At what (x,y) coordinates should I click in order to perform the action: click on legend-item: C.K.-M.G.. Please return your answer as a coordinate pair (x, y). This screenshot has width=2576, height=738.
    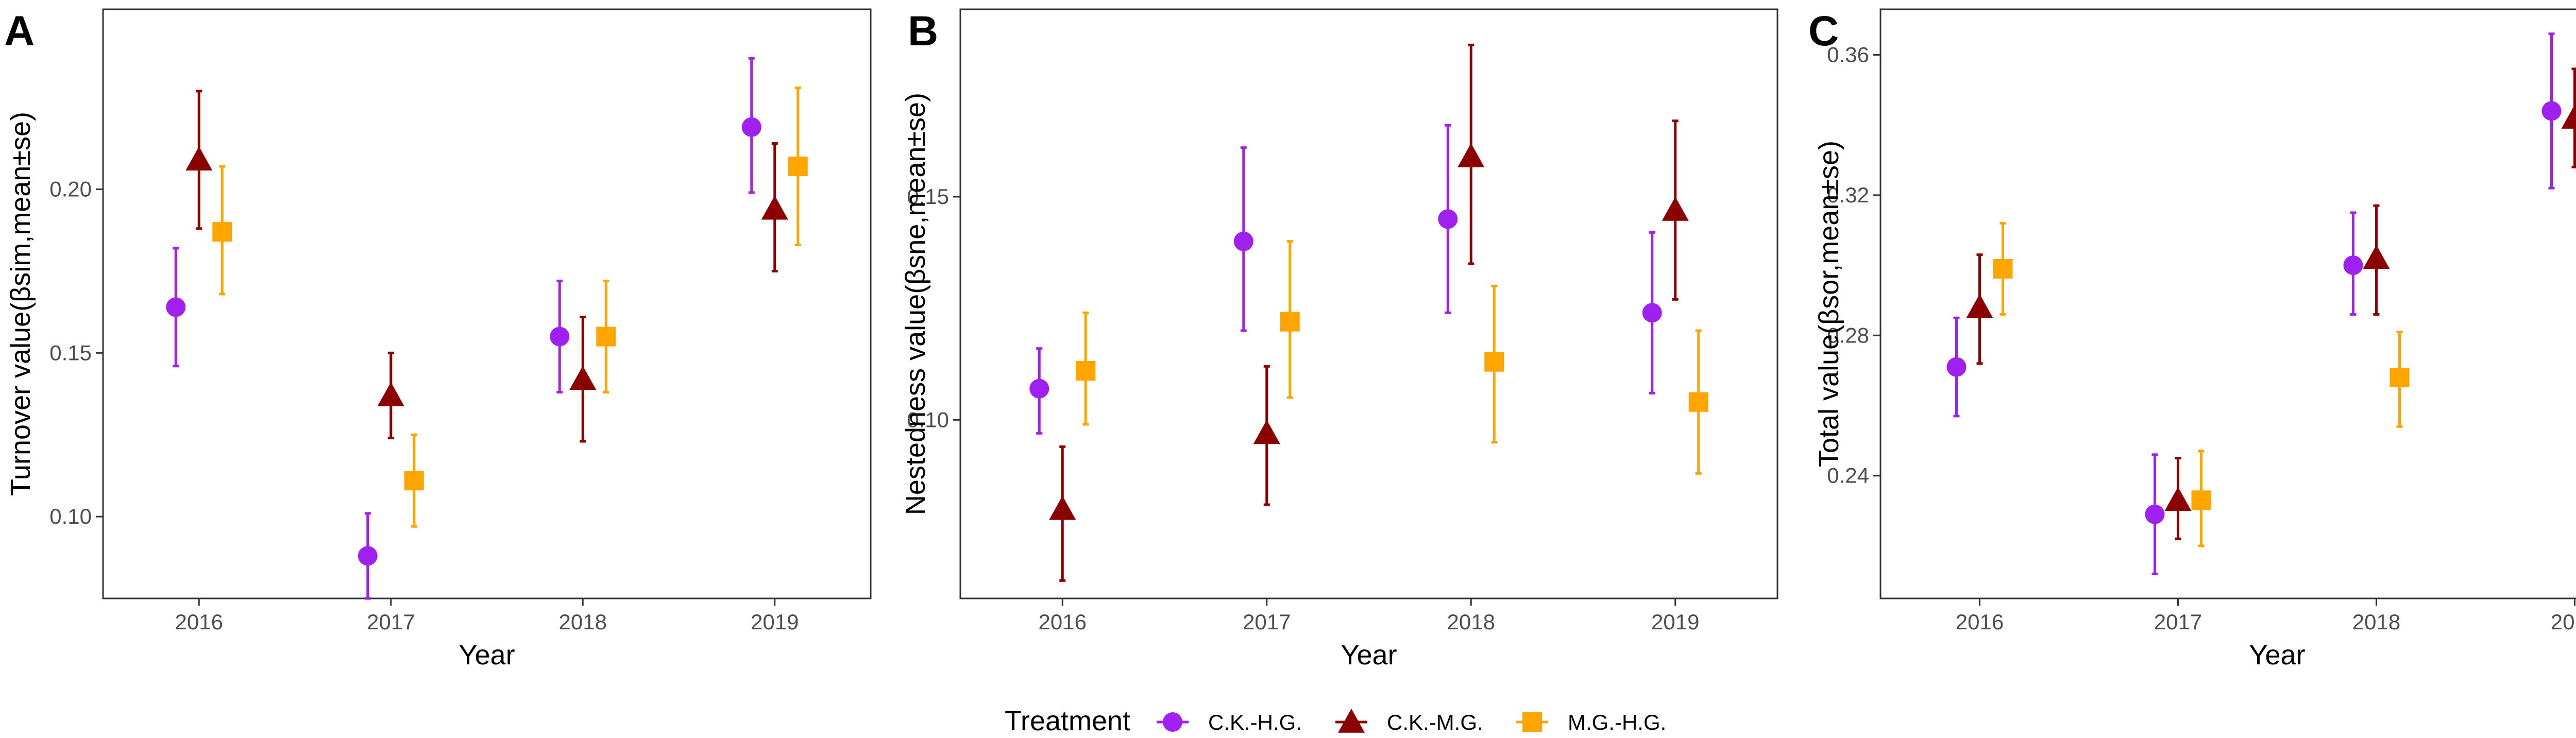
    Looking at the image, I should click on (1409, 721).